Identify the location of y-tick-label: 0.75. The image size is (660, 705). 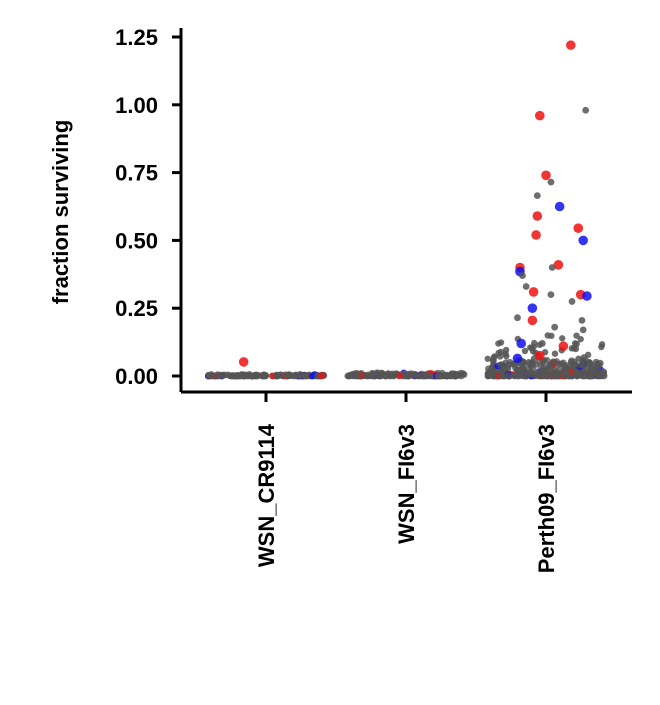
(136, 173).